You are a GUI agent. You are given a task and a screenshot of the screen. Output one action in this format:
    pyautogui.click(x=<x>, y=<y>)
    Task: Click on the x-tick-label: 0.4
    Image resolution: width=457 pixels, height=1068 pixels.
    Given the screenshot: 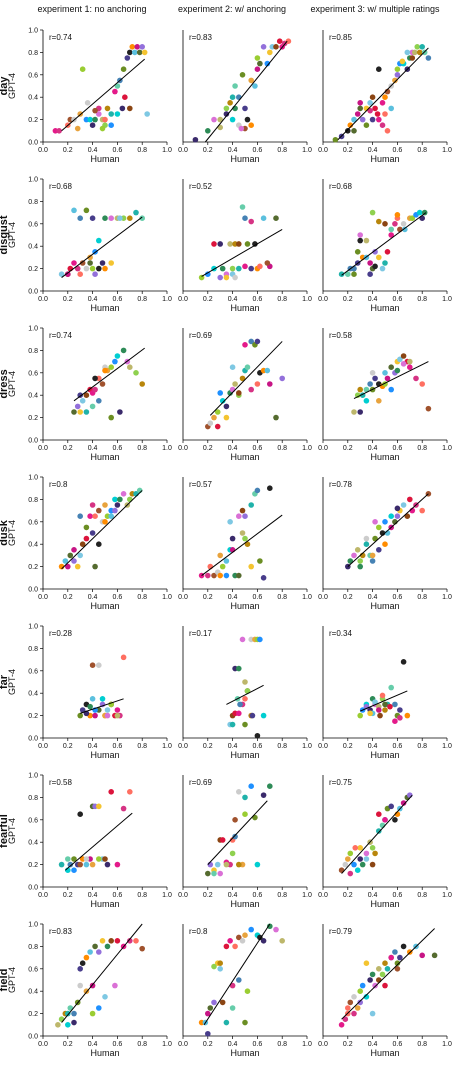 What is the action you would take?
    pyautogui.click(x=93, y=746)
    